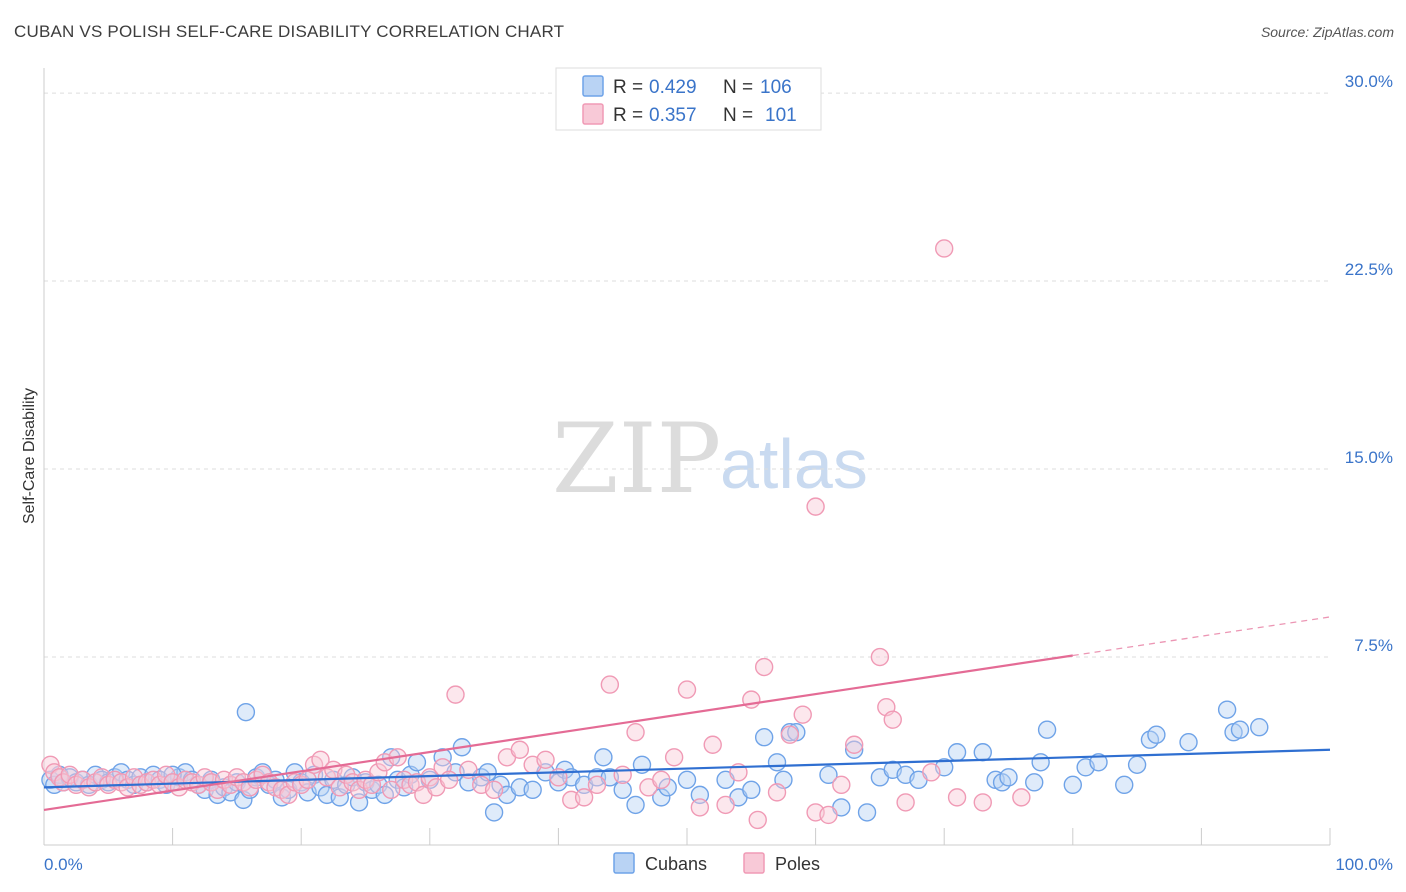 This screenshot has width=1406, height=892. What do you see at coordinates (593, 86) in the screenshot?
I see `legend-swatch-cubans` at bounding box center [593, 86].